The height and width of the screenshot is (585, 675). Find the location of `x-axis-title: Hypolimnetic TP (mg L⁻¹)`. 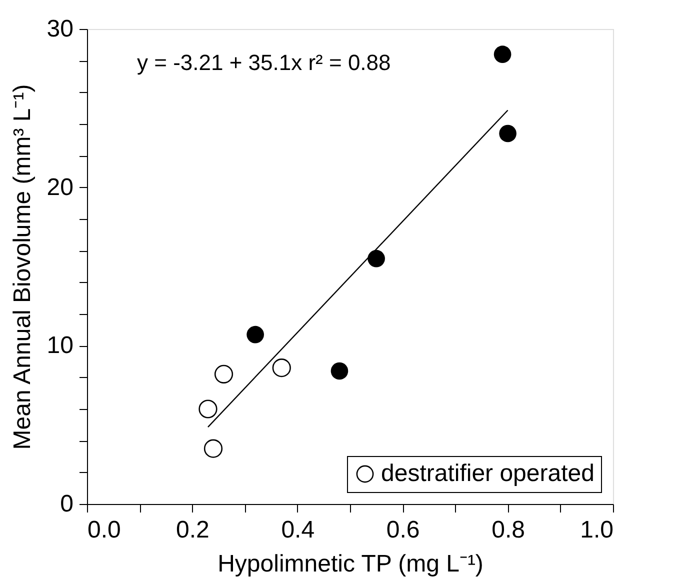

x-axis-title: Hypolimnetic TP (mg L⁻¹) is located at coordinates (351, 564).